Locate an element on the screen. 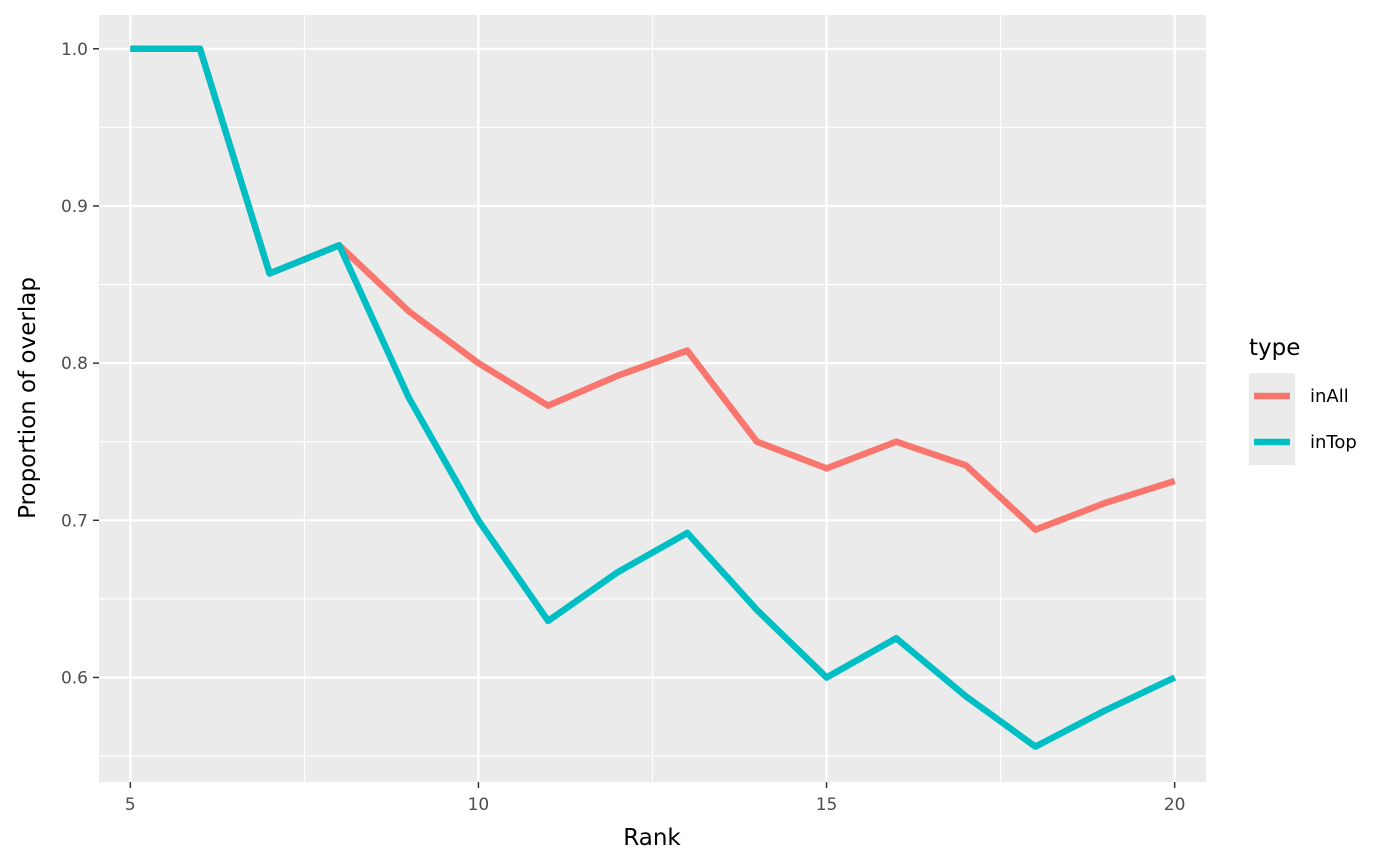  x-tick-label: 10 is located at coordinates (479, 805).